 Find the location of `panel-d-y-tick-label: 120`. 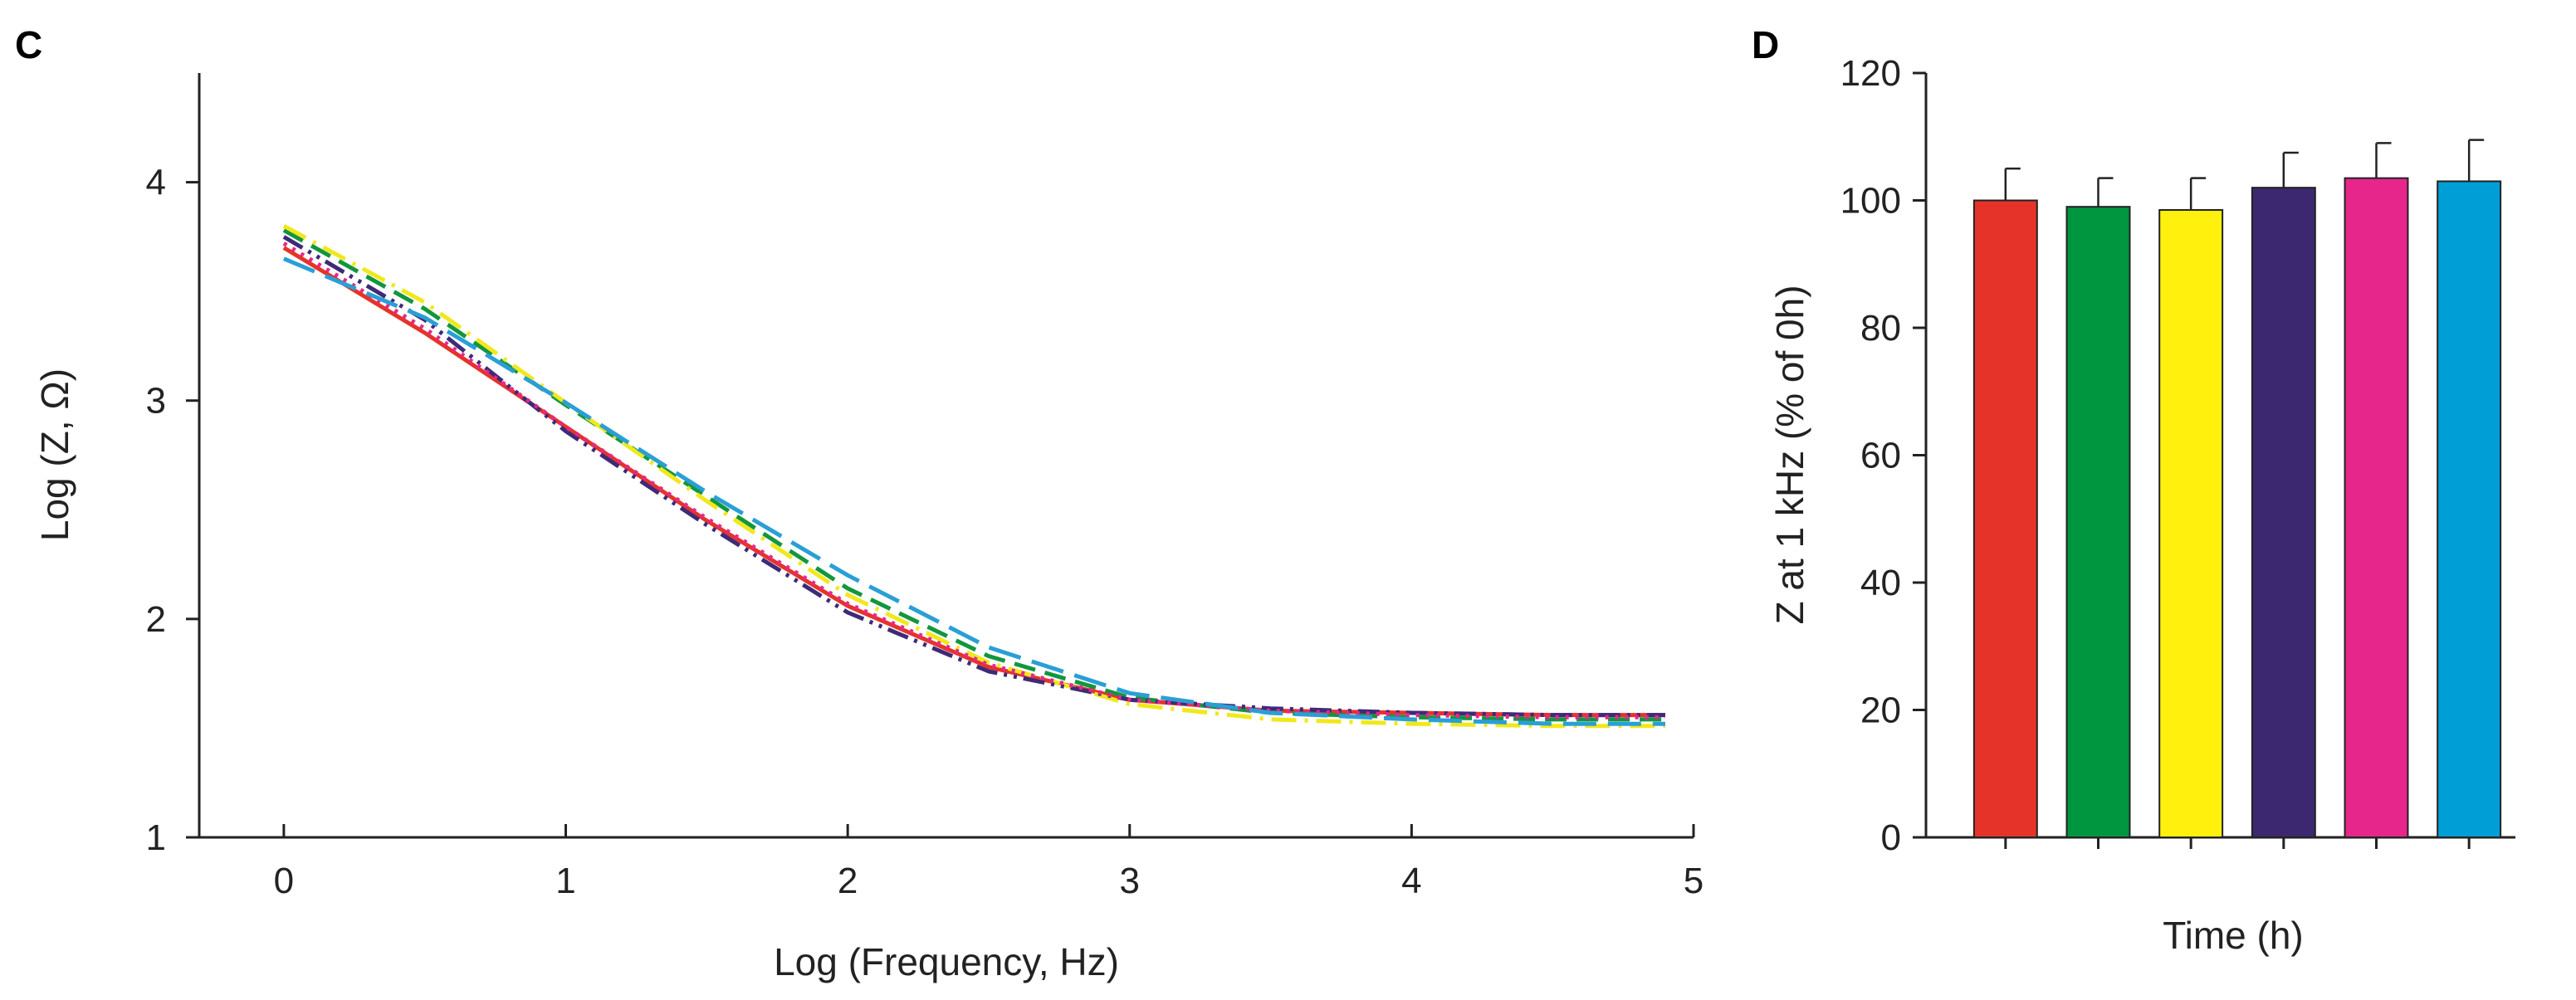

panel-d-y-tick-label: 120 is located at coordinates (1870, 74).